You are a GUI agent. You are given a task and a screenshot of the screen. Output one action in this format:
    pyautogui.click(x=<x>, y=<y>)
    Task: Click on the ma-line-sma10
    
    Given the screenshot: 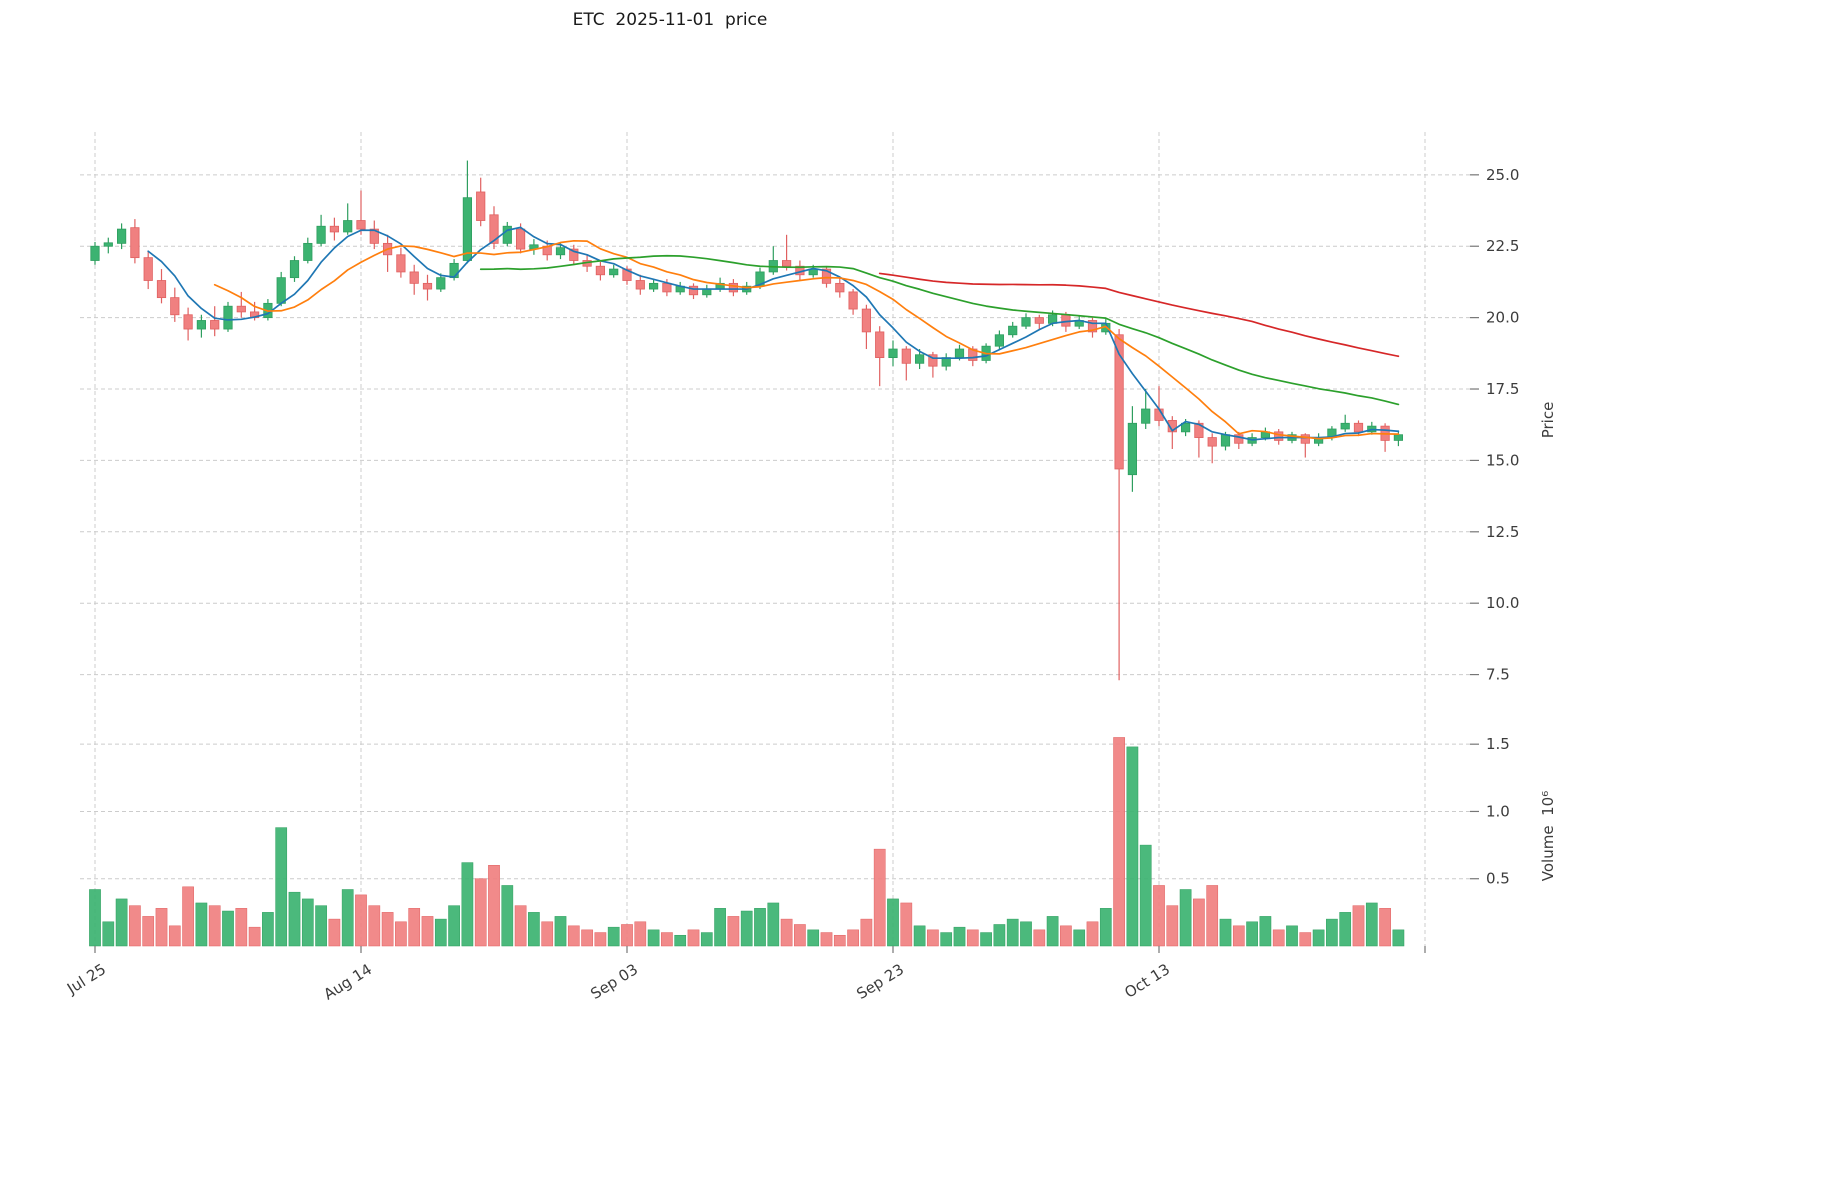 What is the action you would take?
    pyautogui.click(x=806, y=339)
    